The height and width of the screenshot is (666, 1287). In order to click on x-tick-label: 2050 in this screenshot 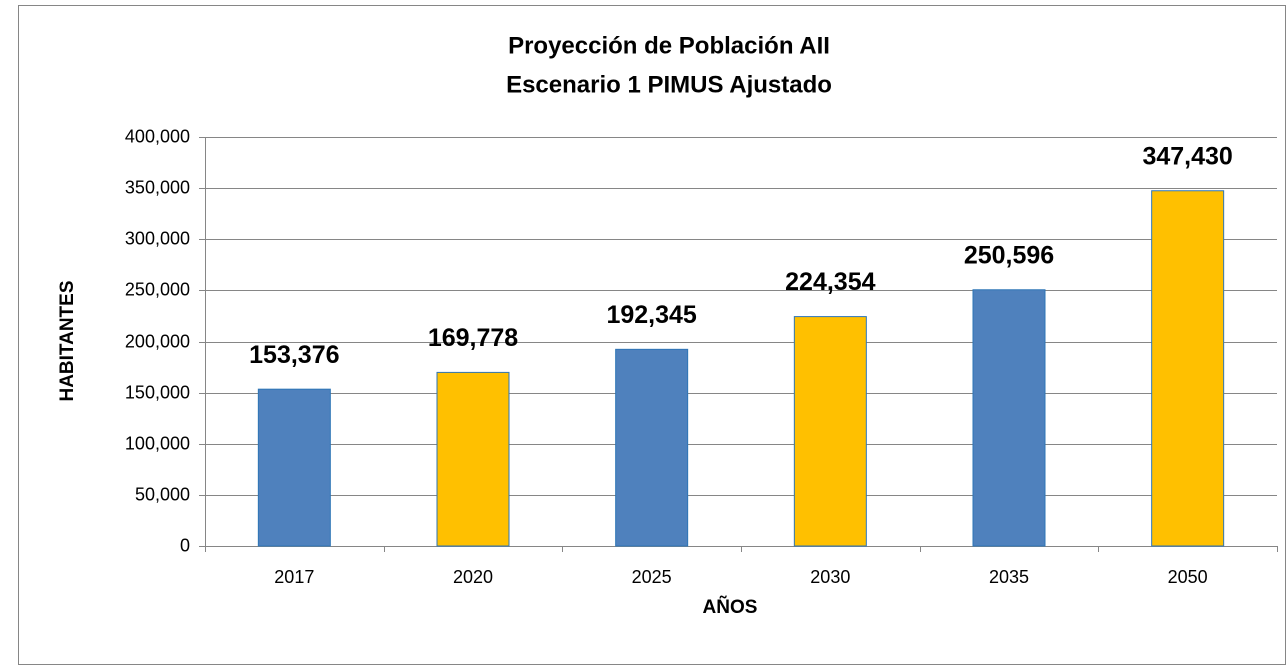, I will do `click(1188, 577)`.